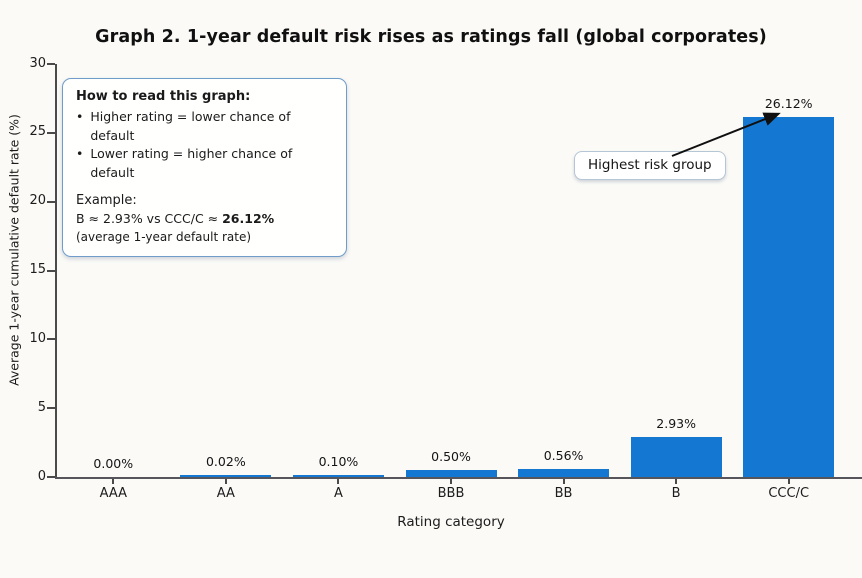 This screenshot has height=578, width=862. I want to click on y-tick-label: 15, so click(37, 269).